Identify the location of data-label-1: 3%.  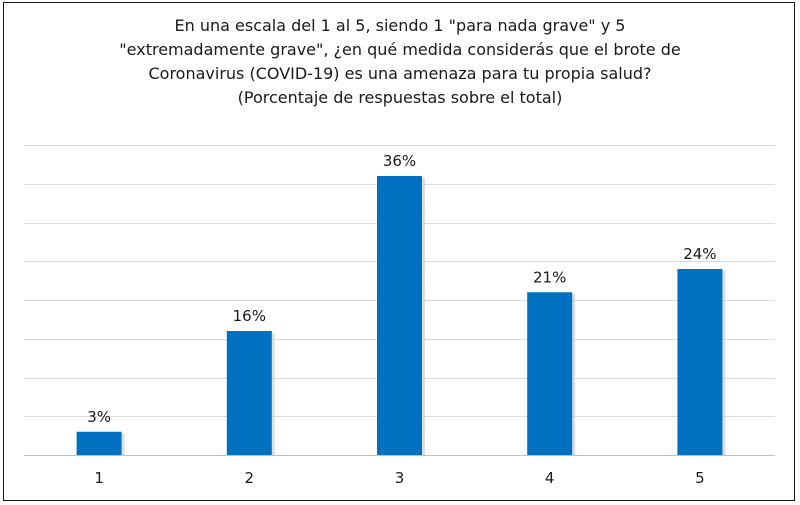
(99, 417).